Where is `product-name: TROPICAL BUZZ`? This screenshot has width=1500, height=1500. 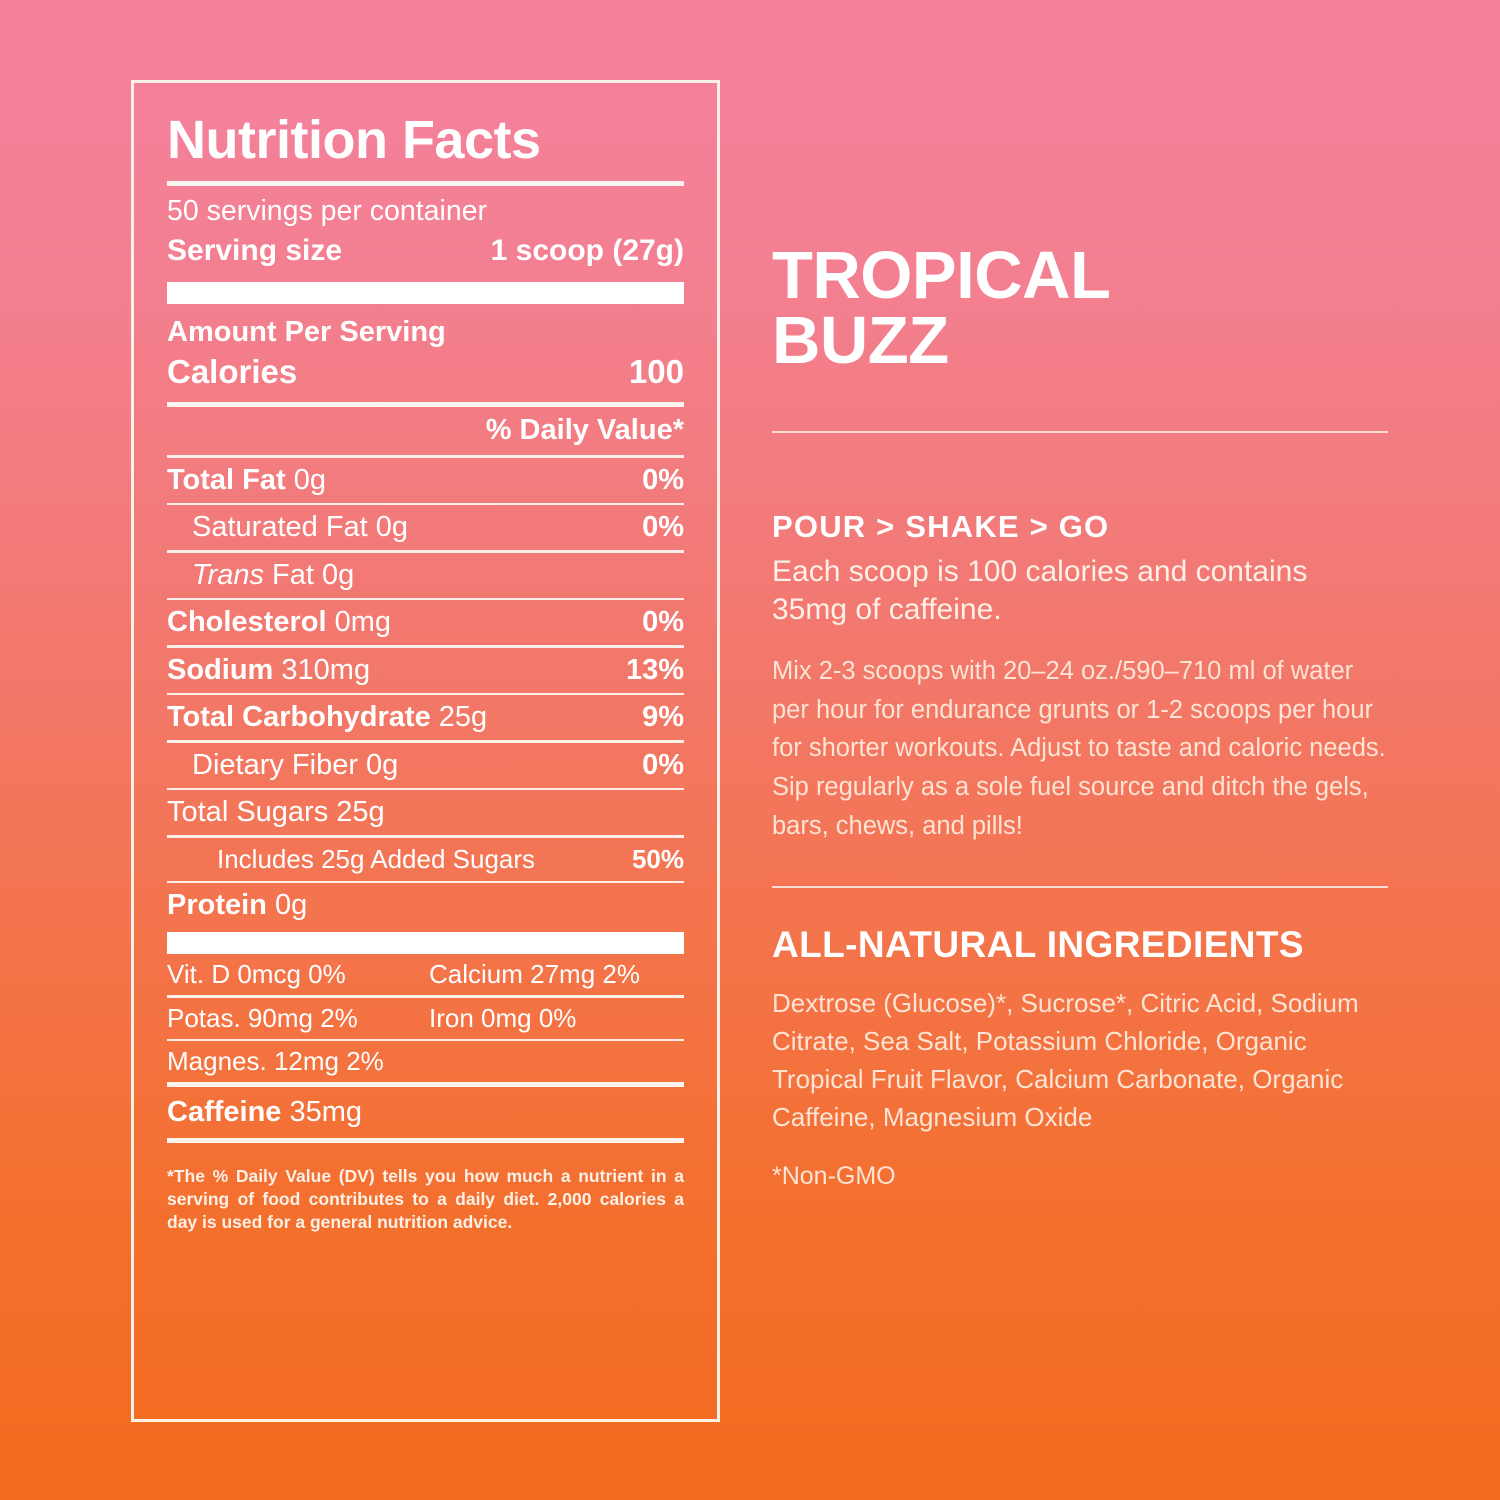
product-name: TROPICAL BUZZ is located at coordinates (1080, 308).